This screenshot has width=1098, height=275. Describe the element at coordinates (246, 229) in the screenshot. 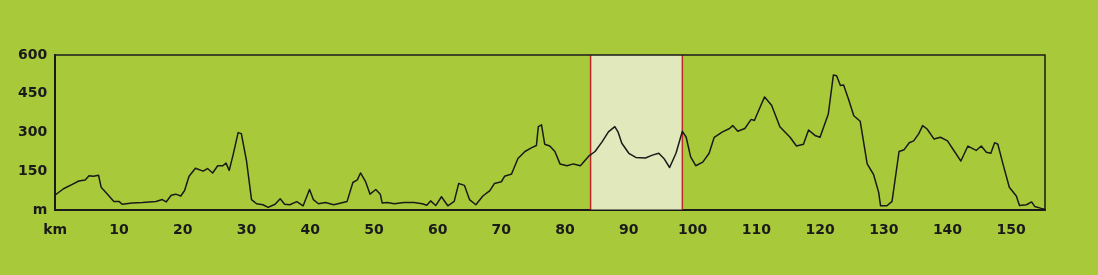

I see `x-tick-label: 30` at that location.